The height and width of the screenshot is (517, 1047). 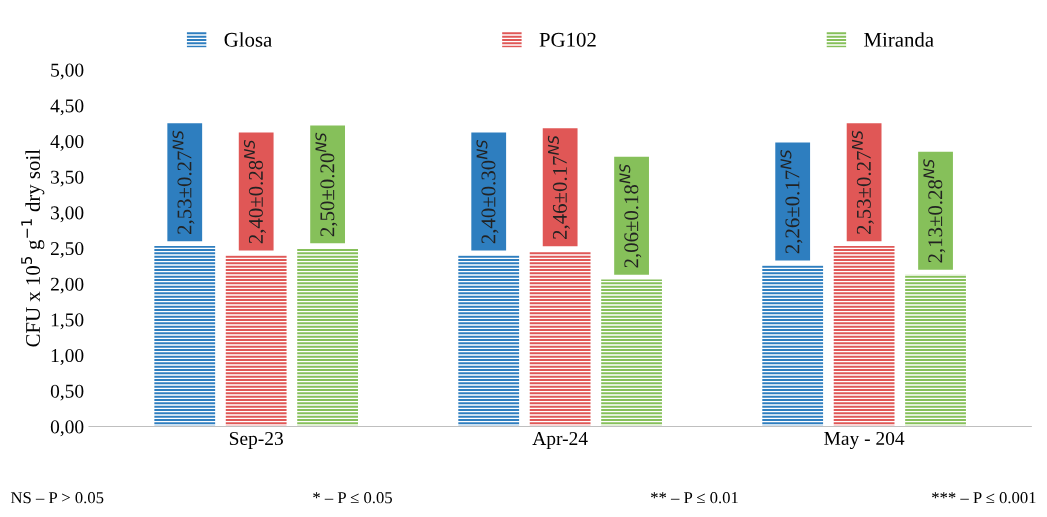 What do you see at coordinates (352, 498) in the screenshot?
I see `text: * – P ≤ 0.05` at bounding box center [352, 498].